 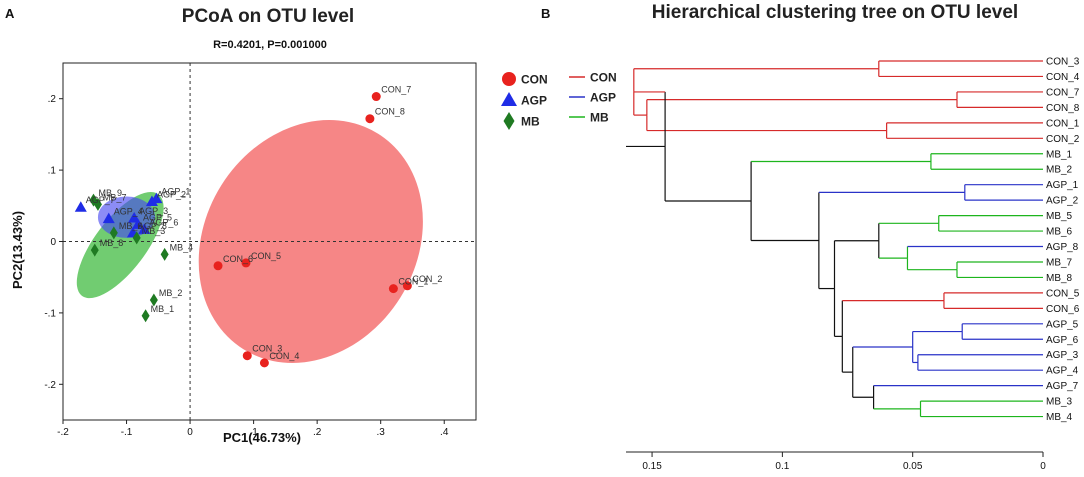 What do you see at coordinates (1063, 139) in the screenshot?
I see `leaf-label-con_2: CON_2` at bounding box center [1063, 139].